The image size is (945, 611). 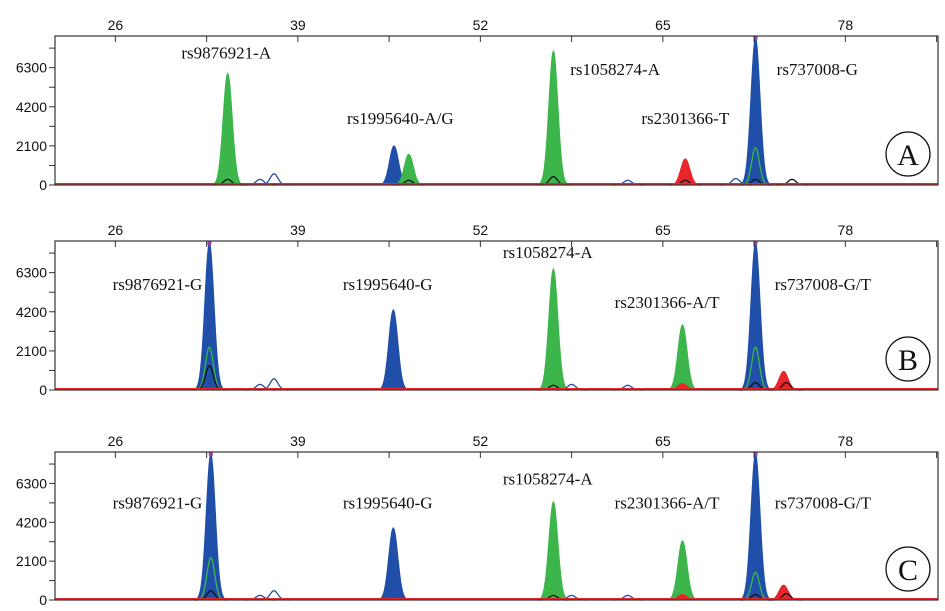 I want to click on panel-letter: B, so click(x=908, y=360).